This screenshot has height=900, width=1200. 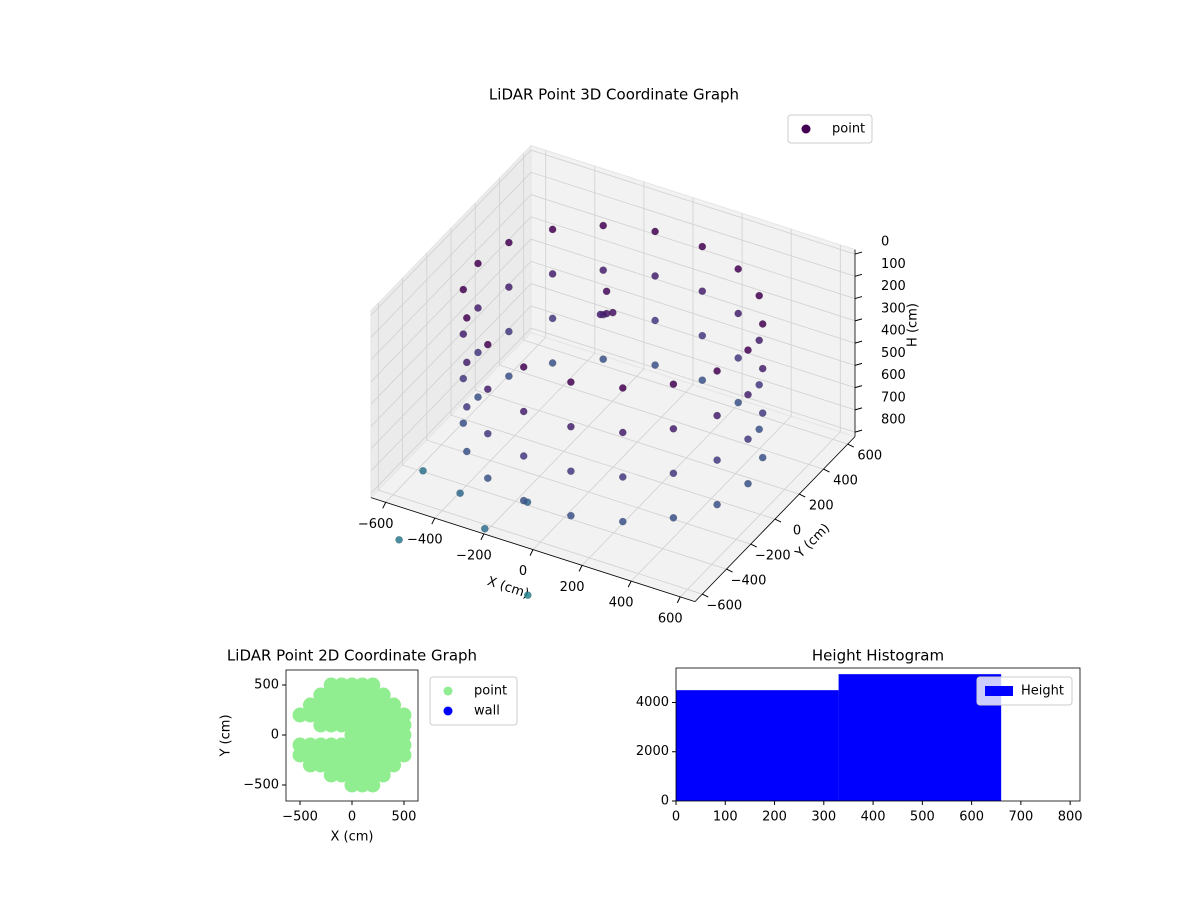 I want to click on y-tick-label: −400, so click(x=749, y=581).